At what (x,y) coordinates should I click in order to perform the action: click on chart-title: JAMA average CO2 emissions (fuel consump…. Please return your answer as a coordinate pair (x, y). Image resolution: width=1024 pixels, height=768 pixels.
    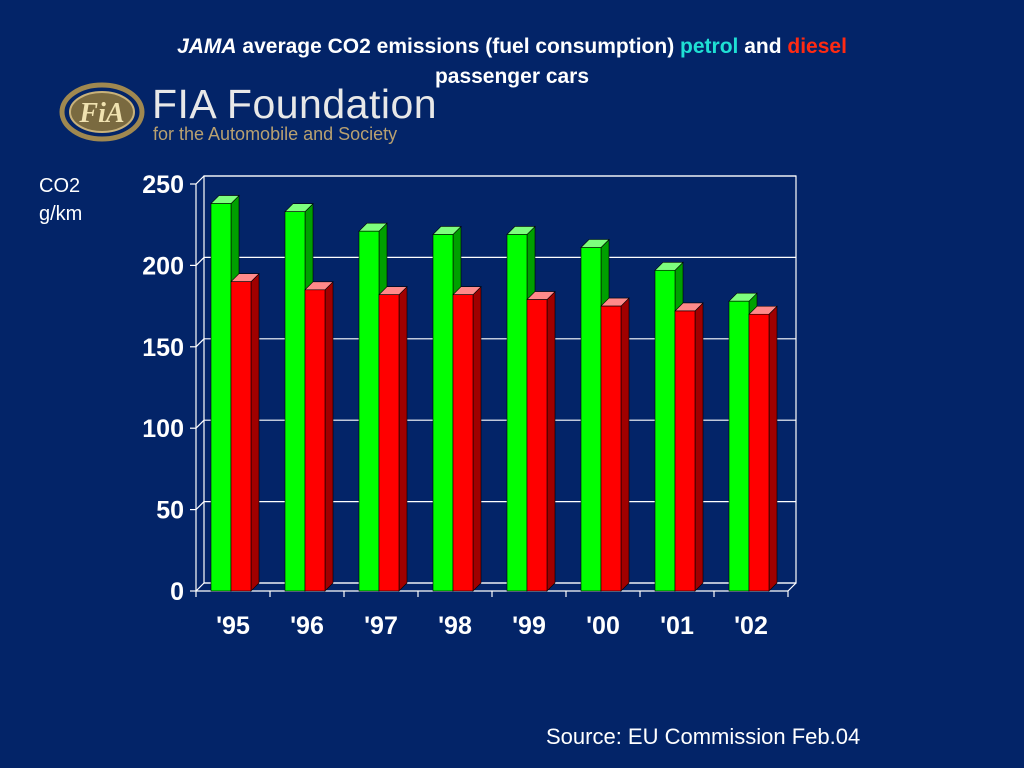
    Looking at the image, I should click on (512, 62).